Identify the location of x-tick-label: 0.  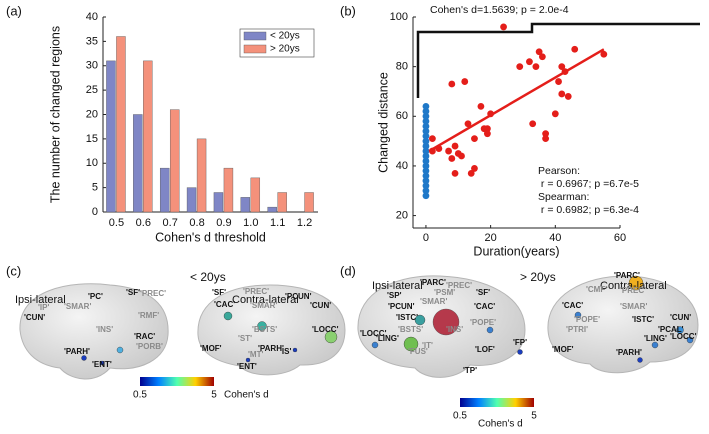
(426, 238).